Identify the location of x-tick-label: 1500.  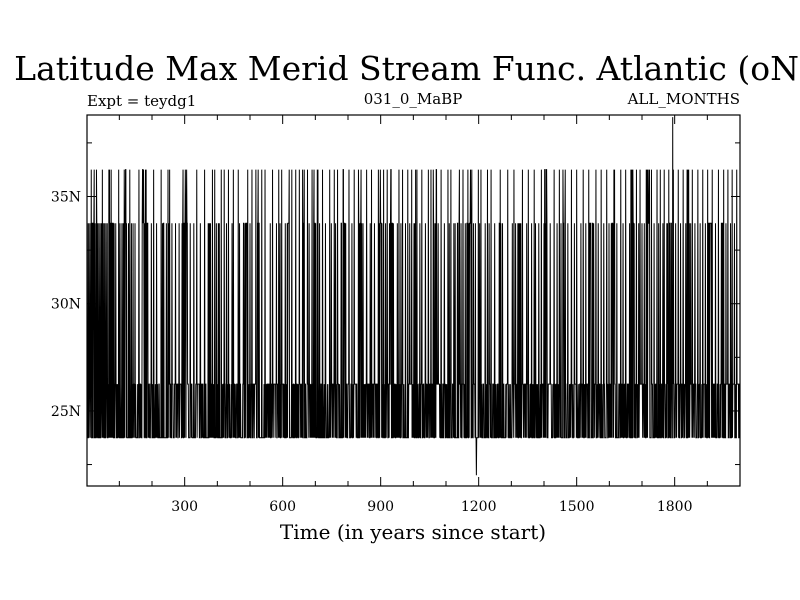
(577, 507).